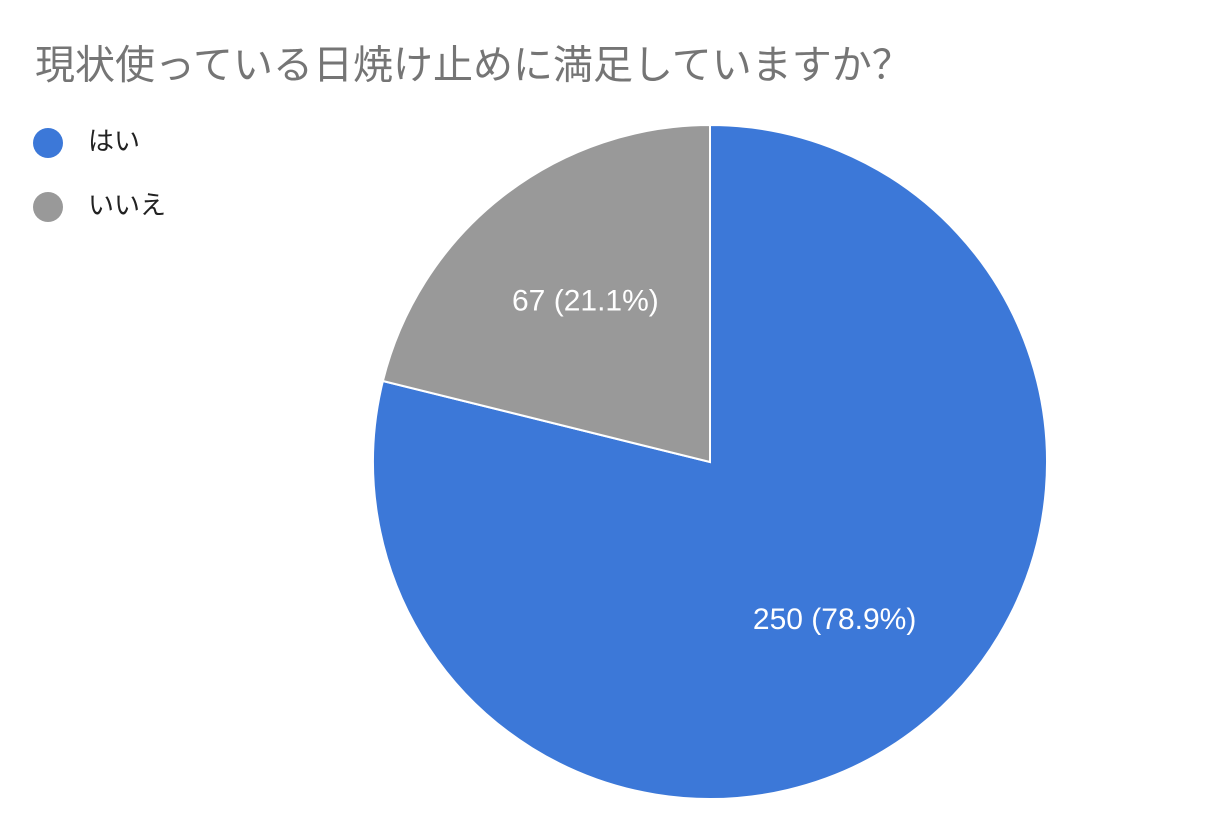 Image resolution: width=1220 pixels, height=839 pixels. I want to click on legend-label: はい, so click(114, 141).